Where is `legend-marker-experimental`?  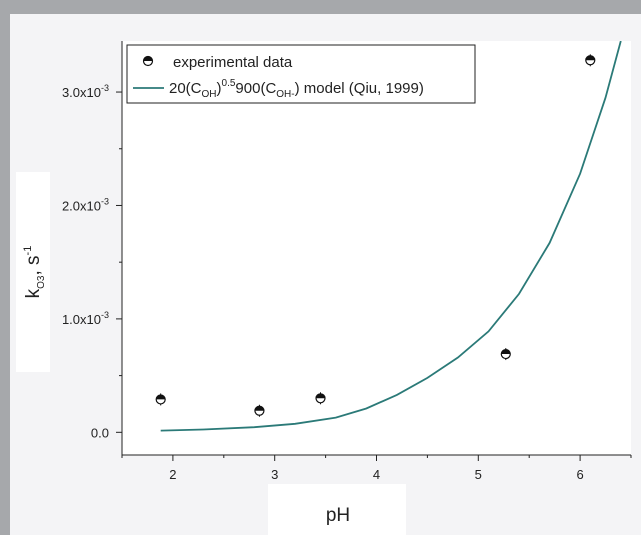
legend-marker-experimental is located at coordinates (148, 61).